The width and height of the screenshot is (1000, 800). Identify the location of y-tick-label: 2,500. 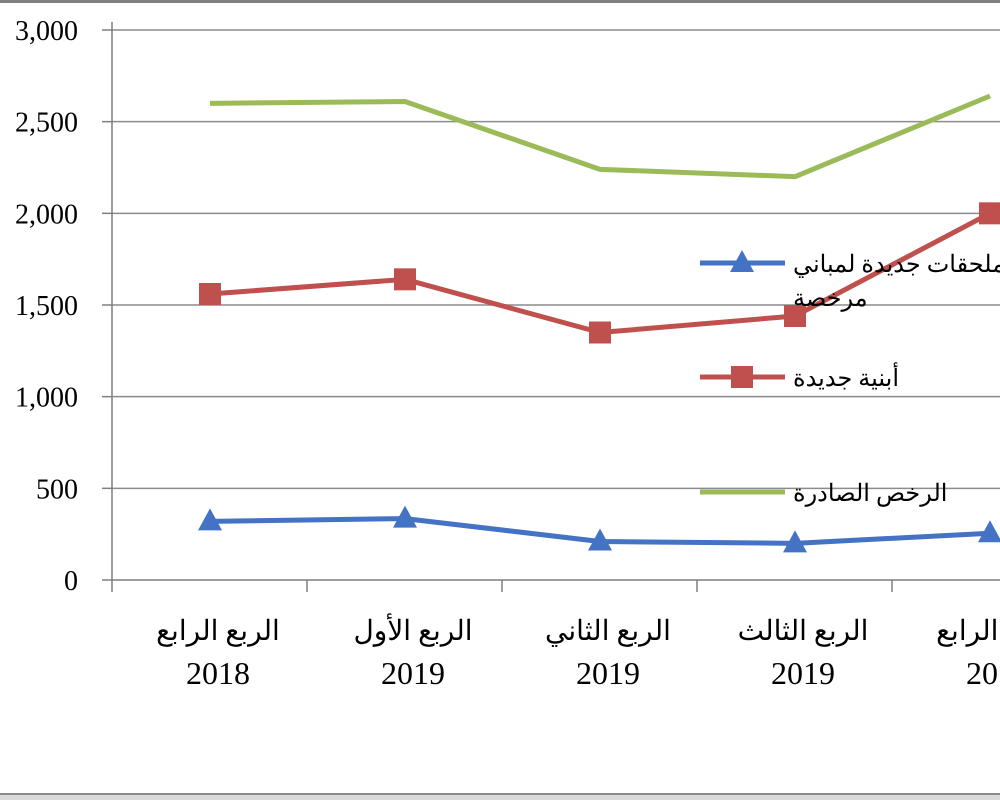
(46, 123).